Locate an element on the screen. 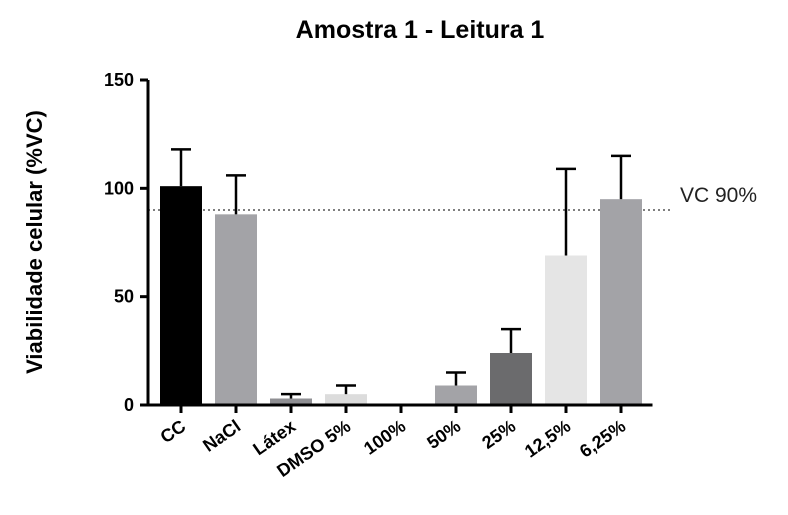  x-tick-label-7: 12,5% is located at coordinates (547, 439).